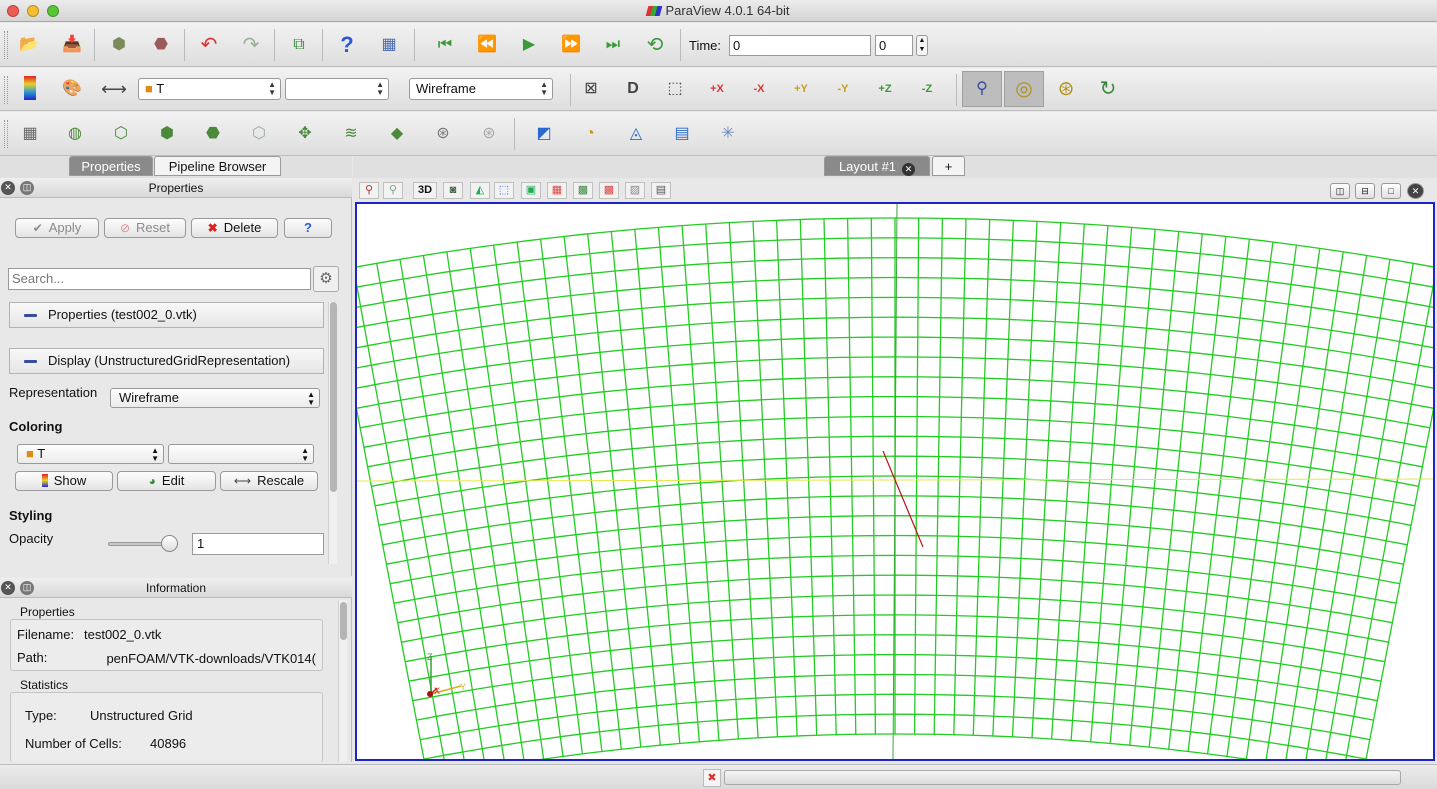 Image resolution: width=1437 pixels, height=789 pixels. What do you see at coordinates (13, 11) in the screenshot?
I see `window-close-button` at bounding box center [13, 11].